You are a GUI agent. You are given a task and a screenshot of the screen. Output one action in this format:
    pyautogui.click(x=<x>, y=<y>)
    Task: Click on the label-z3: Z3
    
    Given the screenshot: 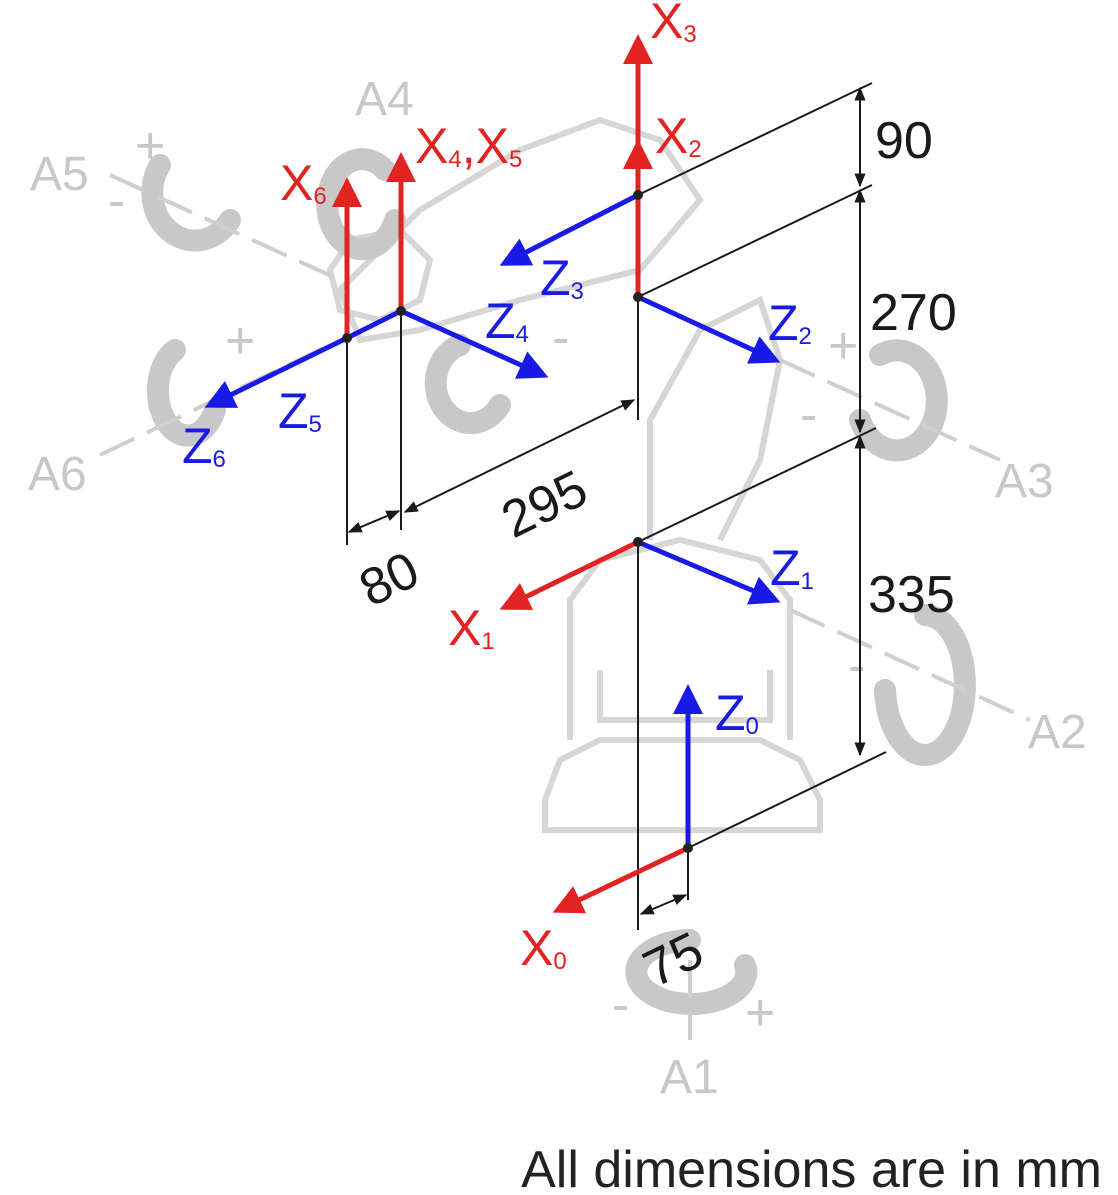 What is the action you would take?
    pyautogui.click(x=562, y=278)
    